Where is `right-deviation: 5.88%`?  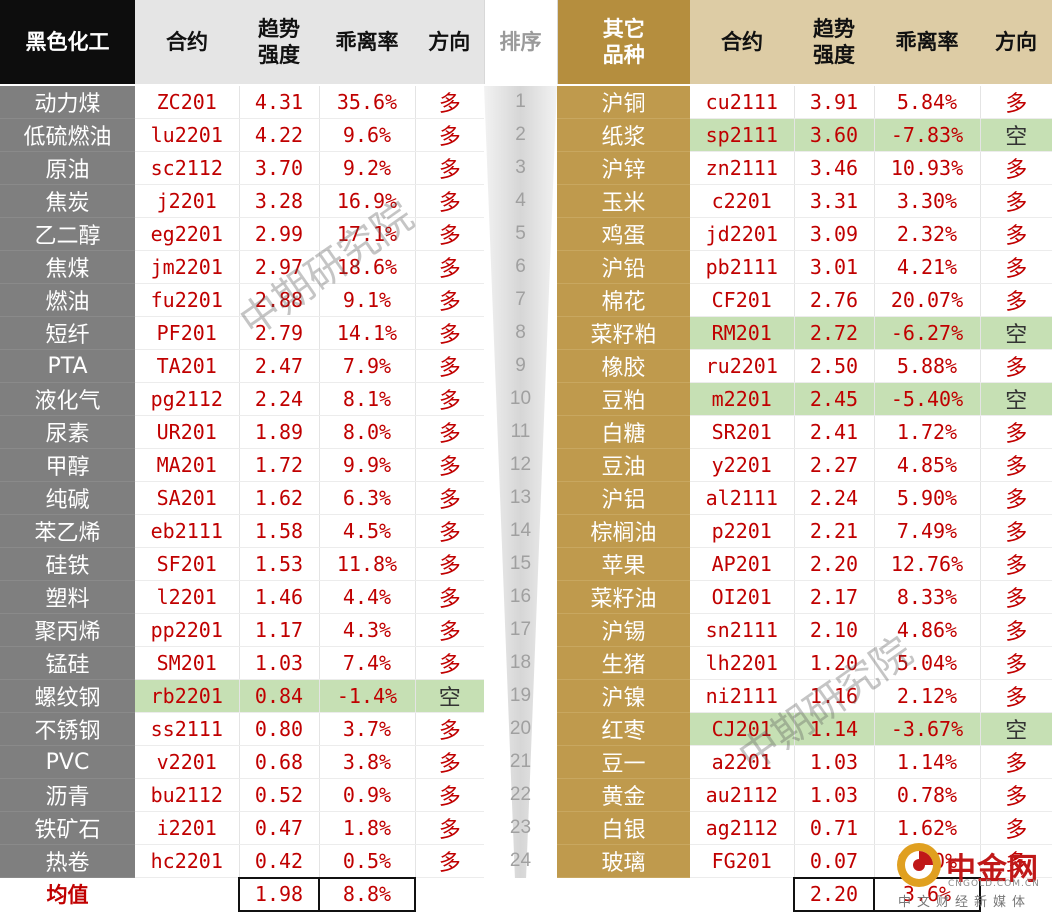
right-deviation: 5.88% is located at coordinates (927, 366).